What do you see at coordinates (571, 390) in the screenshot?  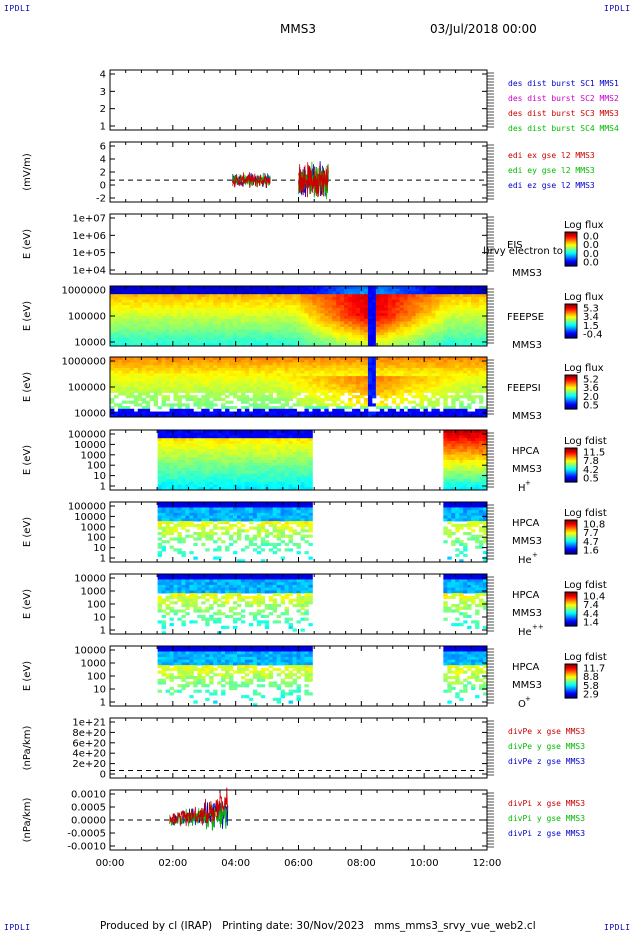 I see `colorbar-cell` at bounding box center [571, 390].